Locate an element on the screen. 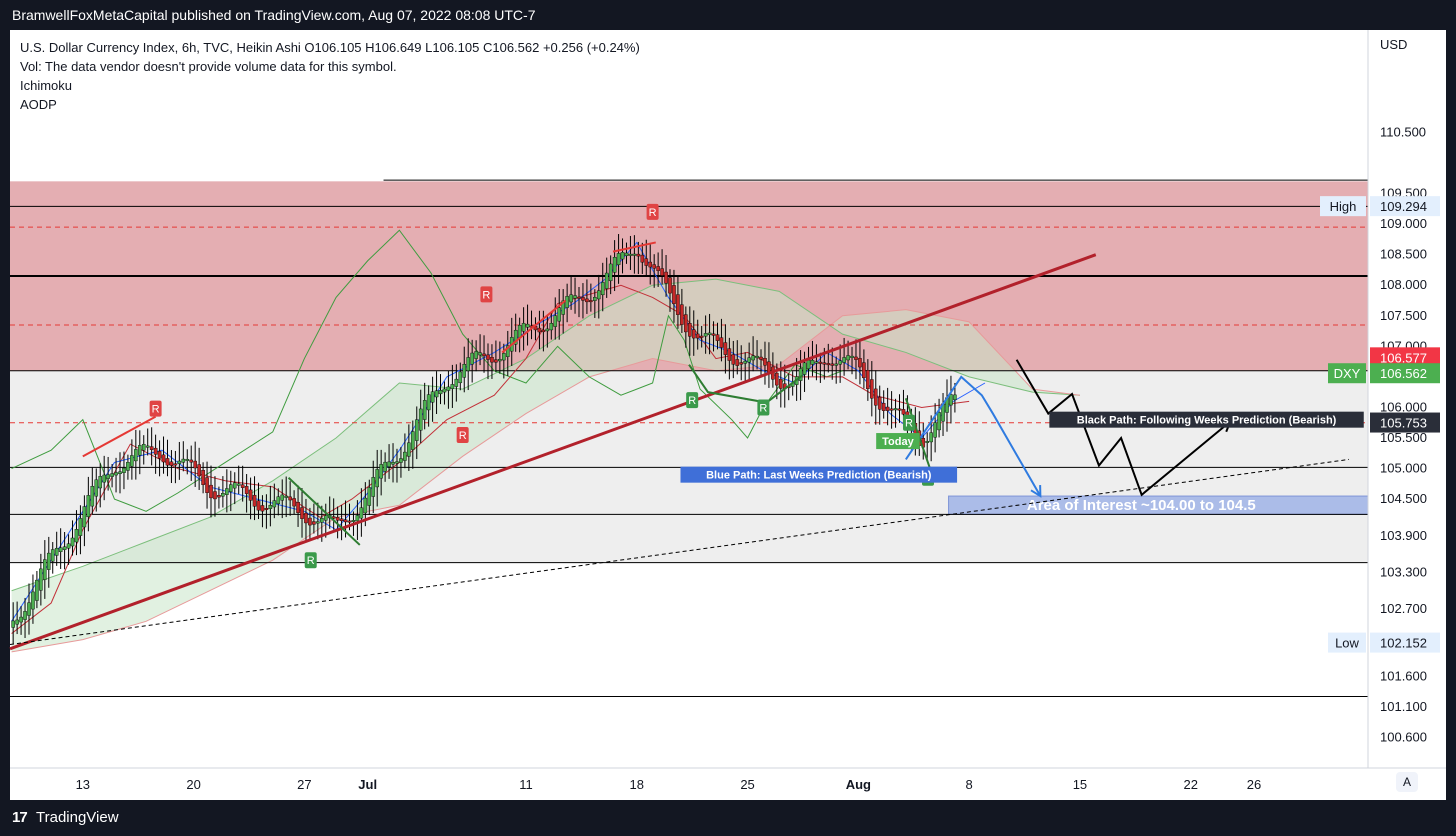  time-tick-5: 18 is located at coordinates (637, 784).